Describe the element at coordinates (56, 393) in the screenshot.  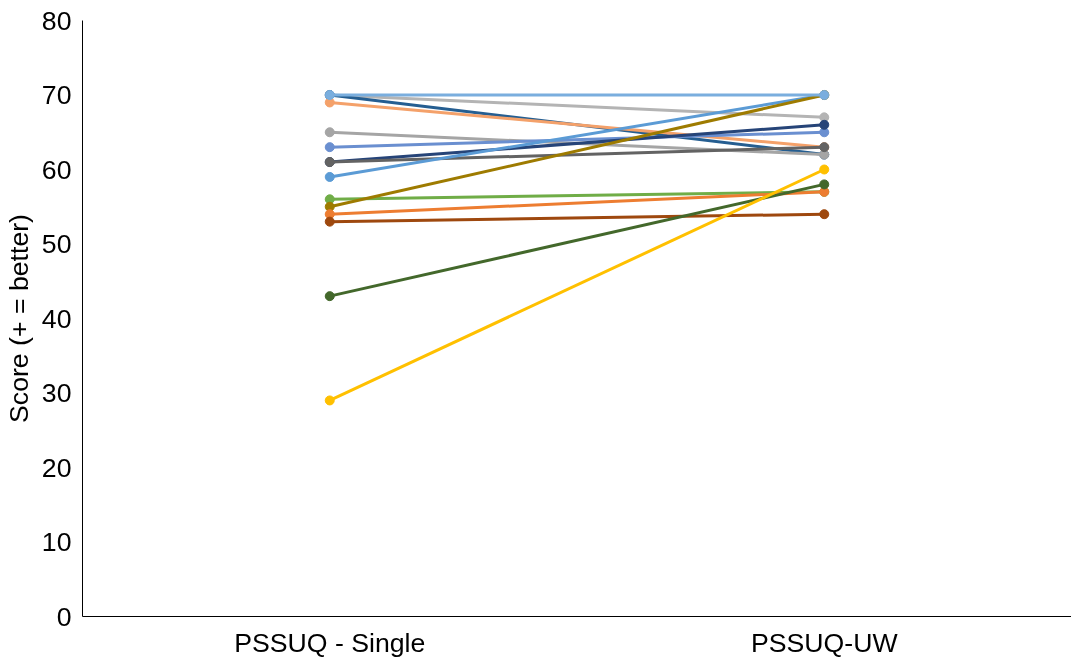
I see `y-tick-label: 30` at that location.